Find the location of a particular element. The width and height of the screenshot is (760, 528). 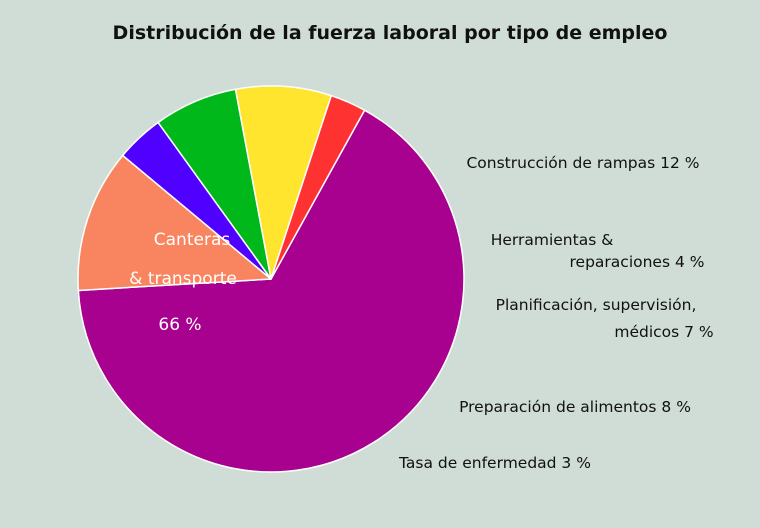

slice-label-3-line-1: médicos 7 % is located at coordinates (663, 332).